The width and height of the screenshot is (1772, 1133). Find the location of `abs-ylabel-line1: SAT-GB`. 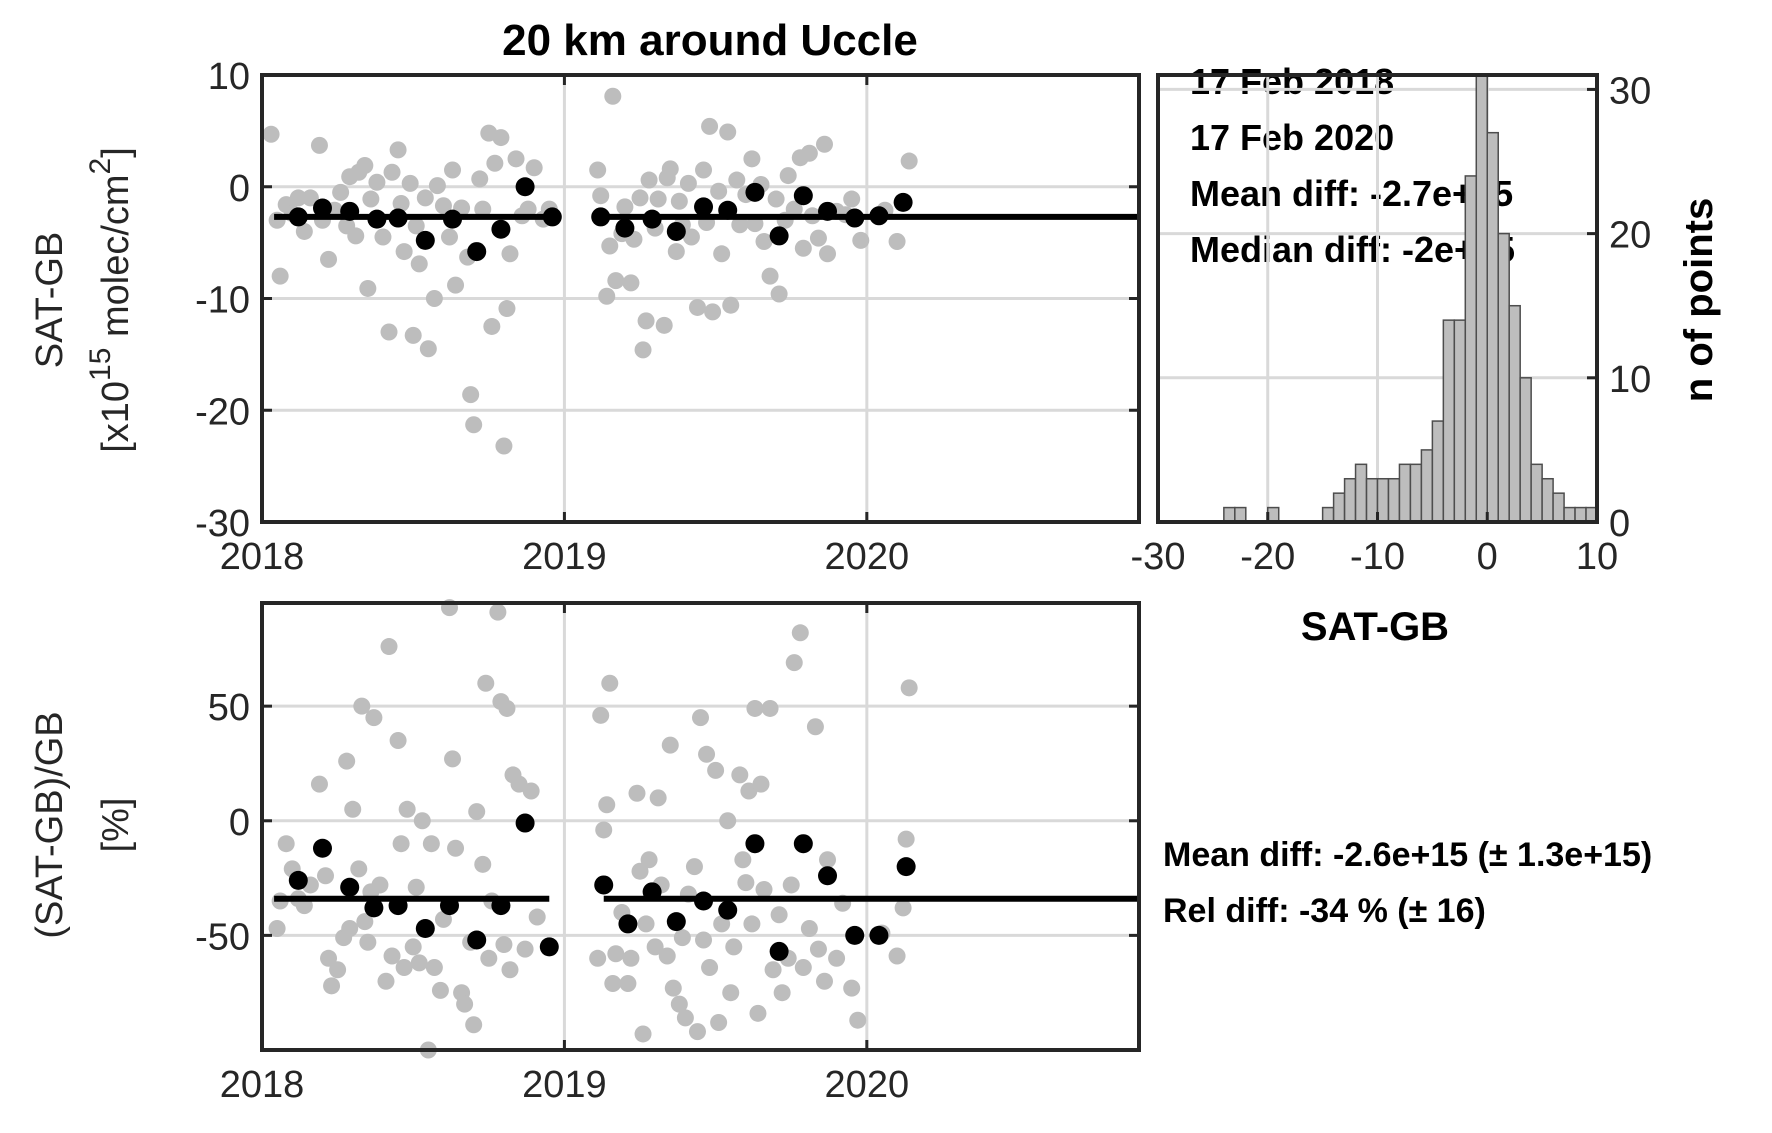

abs-ylabel-line1: SAT-GB is located at coordinates (50, 300).